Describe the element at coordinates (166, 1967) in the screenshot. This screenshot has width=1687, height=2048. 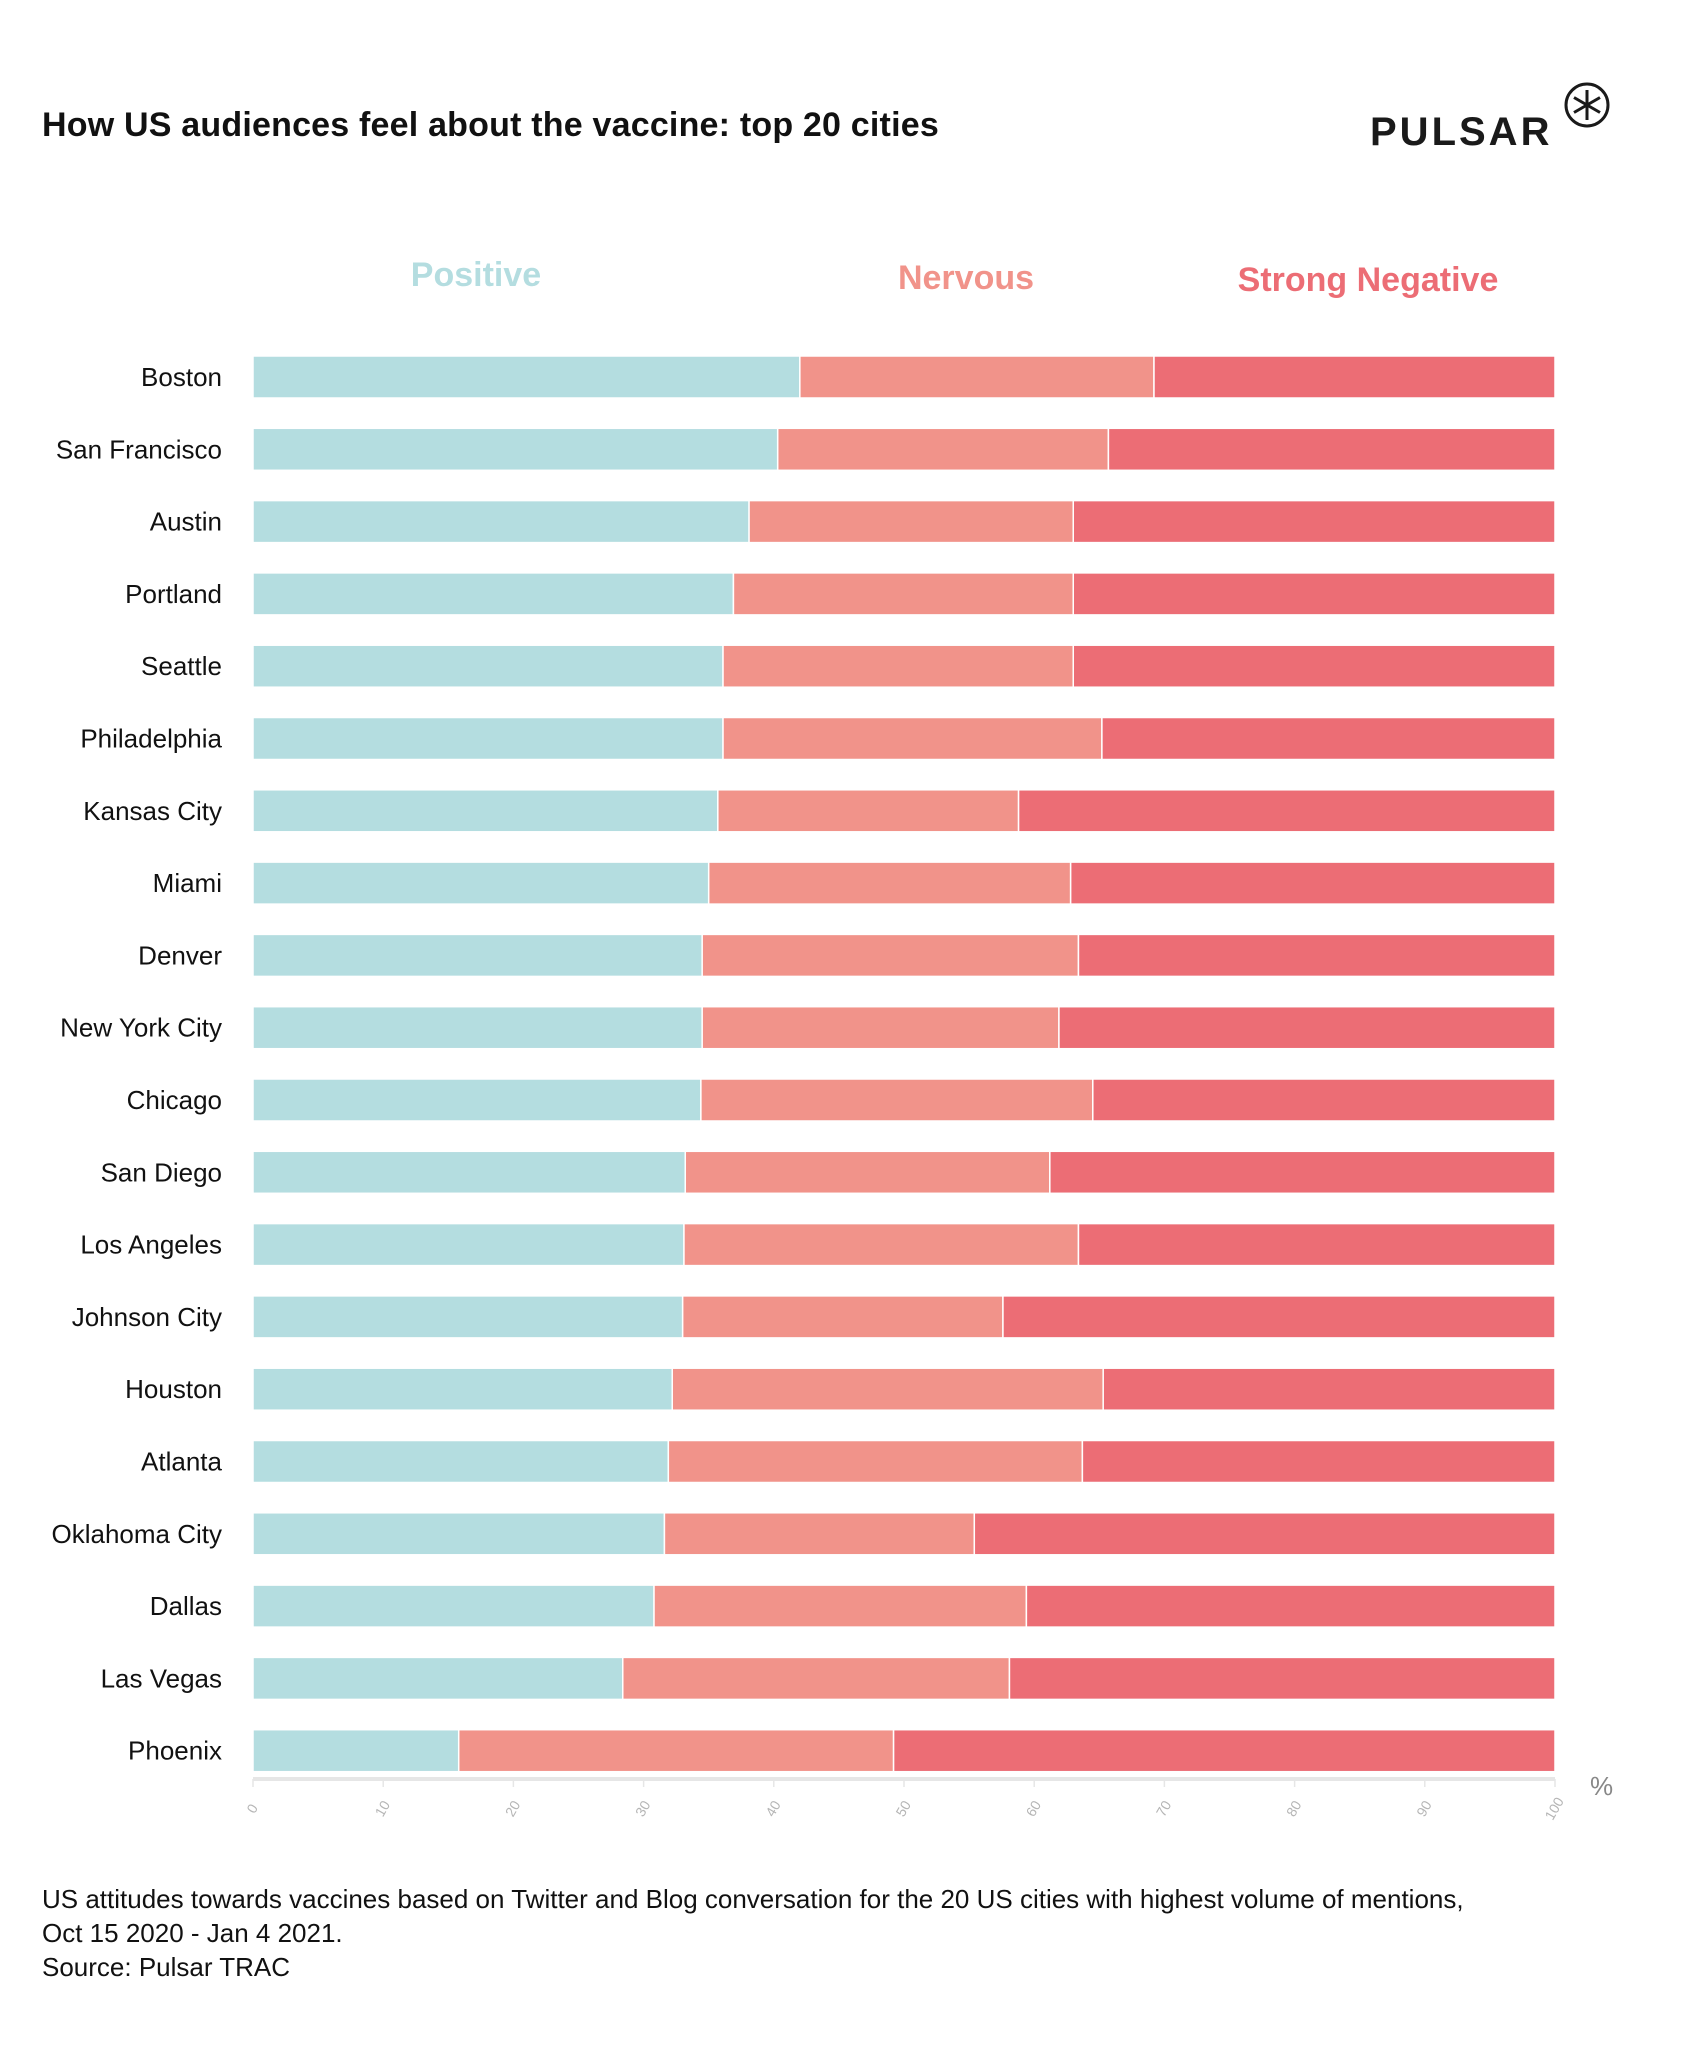
I see `caption-line-3: Source: Pulsar TRAC` at that location.